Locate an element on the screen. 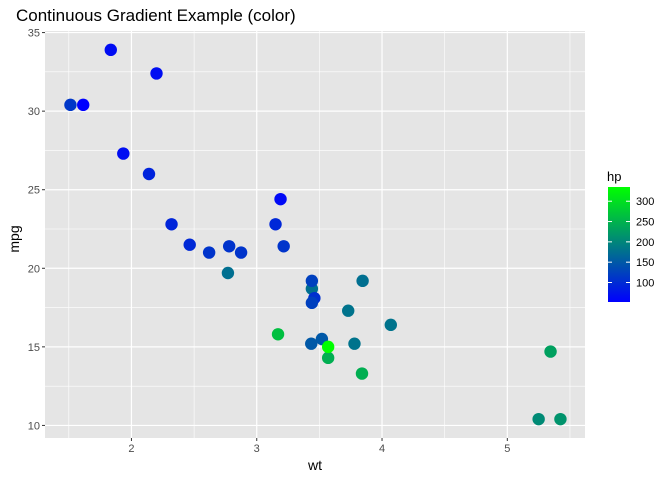  x-tick-label: 4 is located at coordinates (382, 449).